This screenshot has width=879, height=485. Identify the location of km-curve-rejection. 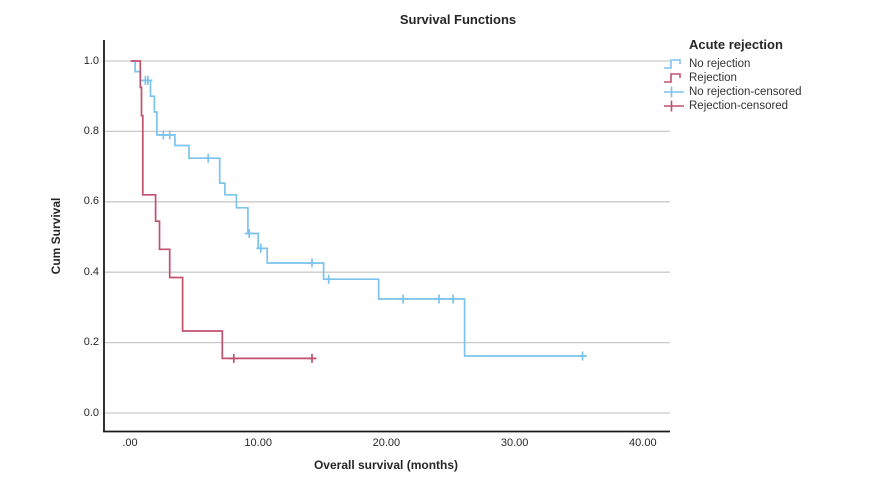
(223, 210).